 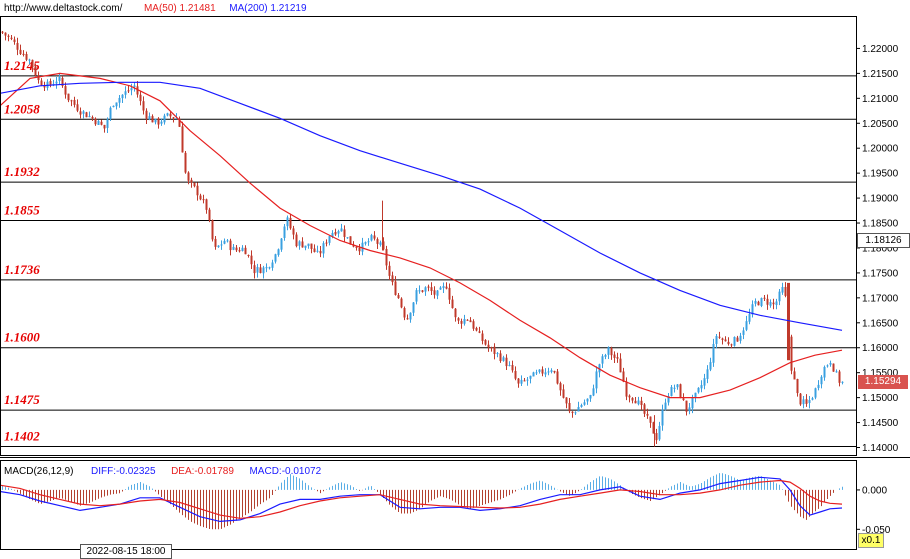 I want to click on ma200-value: 1.21219, so click(x=288, y=8).